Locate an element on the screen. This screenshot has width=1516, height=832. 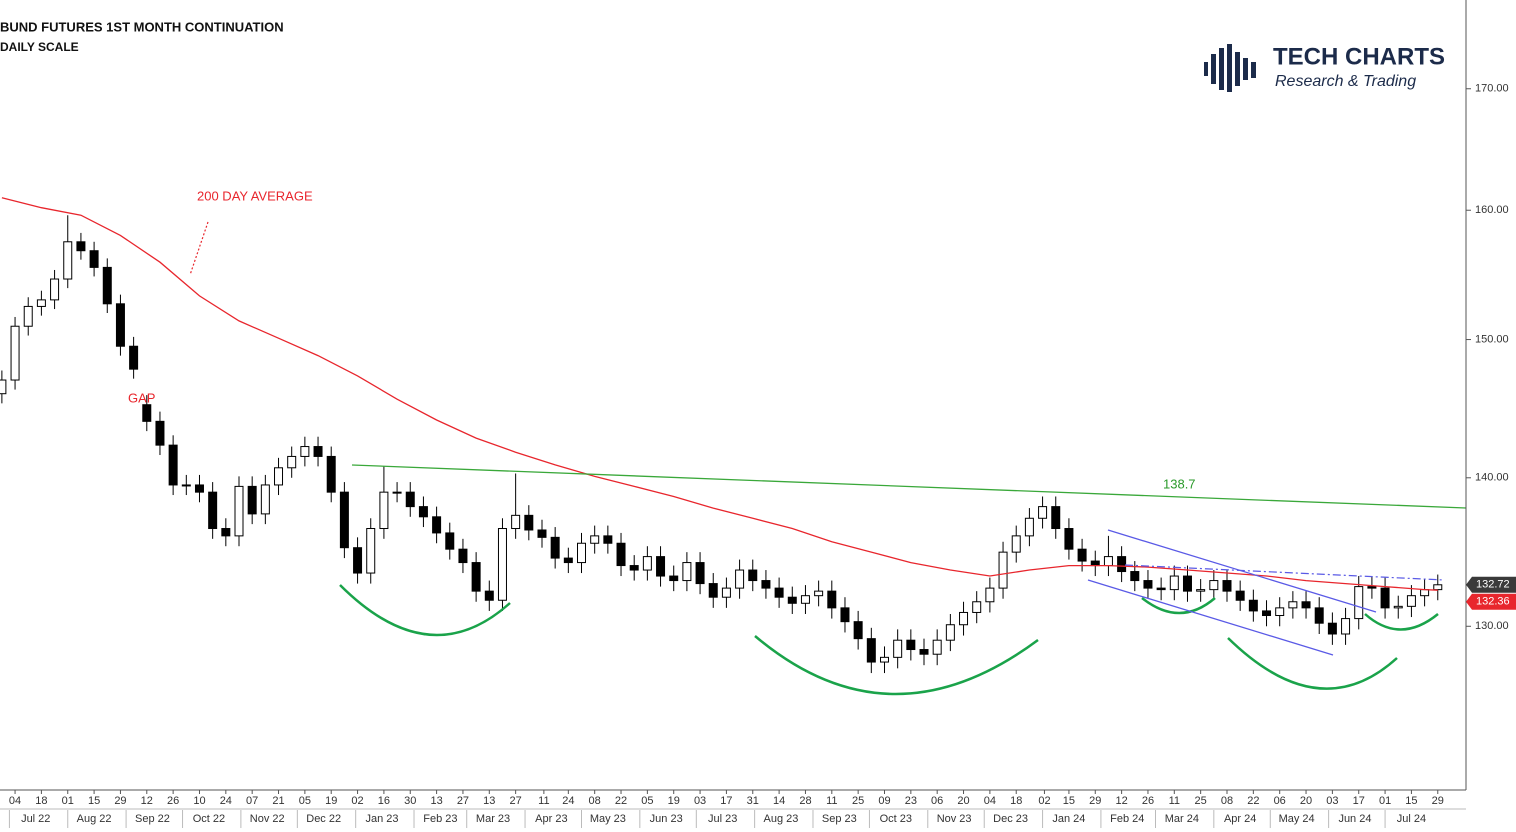
month-label: Jun 24 is located at coordinates (1354, 819).